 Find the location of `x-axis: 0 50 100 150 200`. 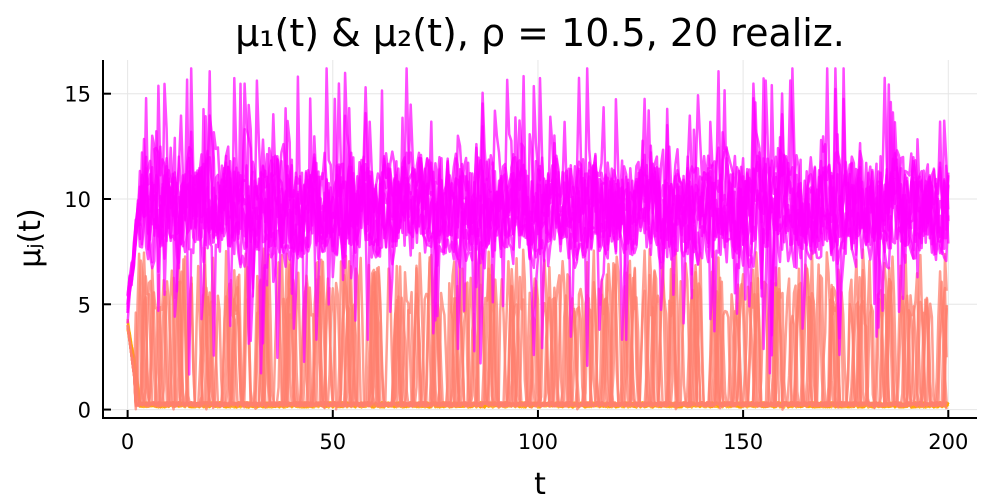

x-axis: 0 50 100 150 200 is located at coordinates (544, 432).